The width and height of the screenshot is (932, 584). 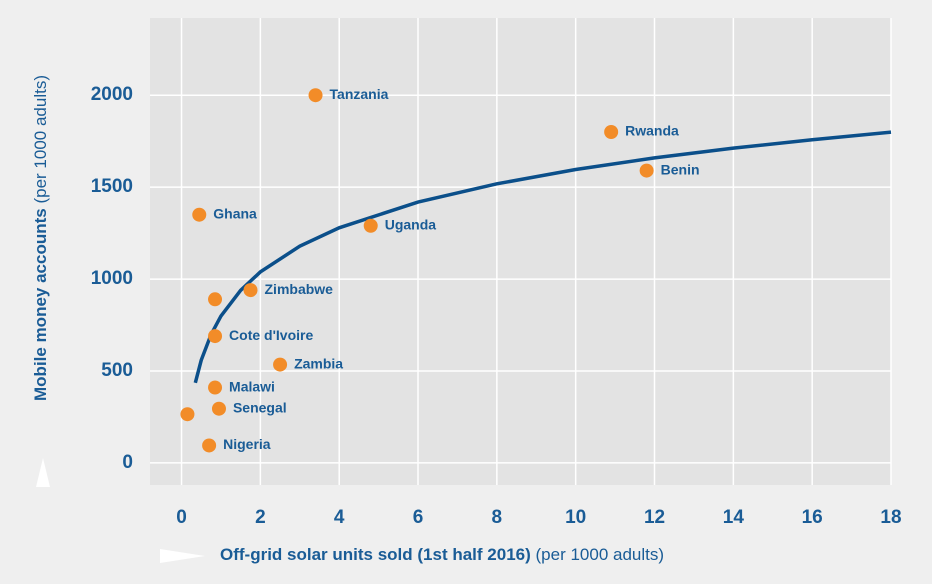 What do you see at coordinates (575, 517) in the screenshot?
I see `x-tick-label: 10` at bounding box center [575, 517].